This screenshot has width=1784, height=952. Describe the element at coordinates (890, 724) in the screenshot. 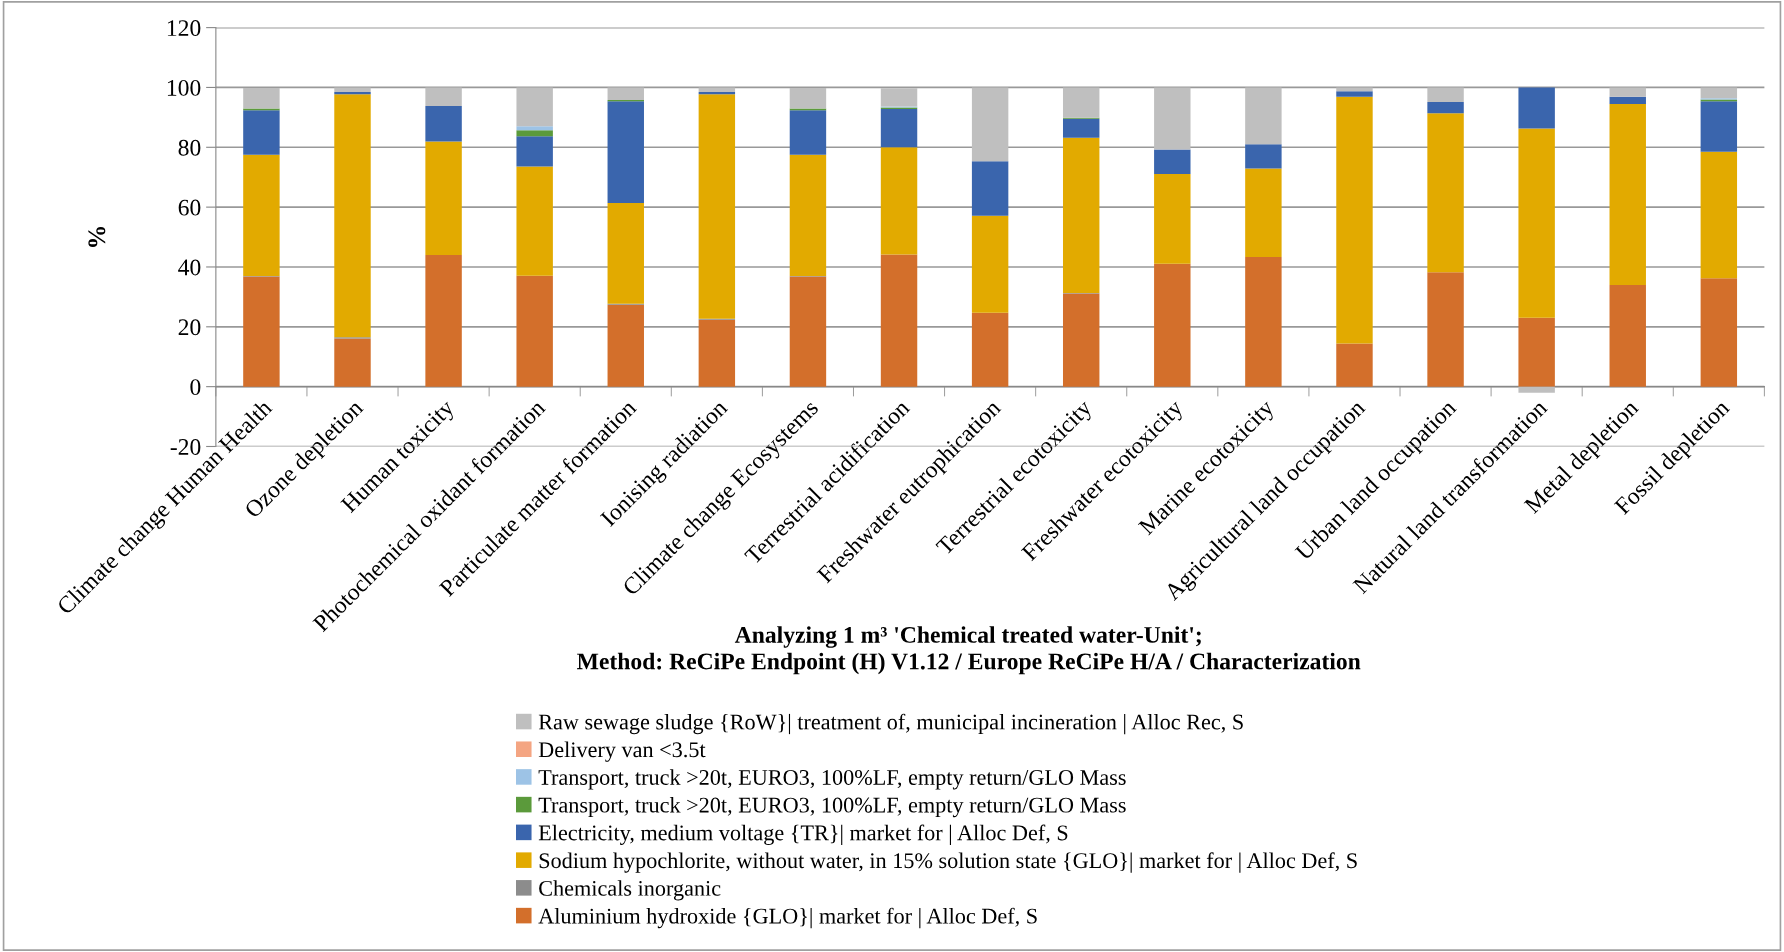

I see `legend-label: Raw sewage sludge {RoW}| treatment of, municipal incineration | Alloc Rec, S` at that location.